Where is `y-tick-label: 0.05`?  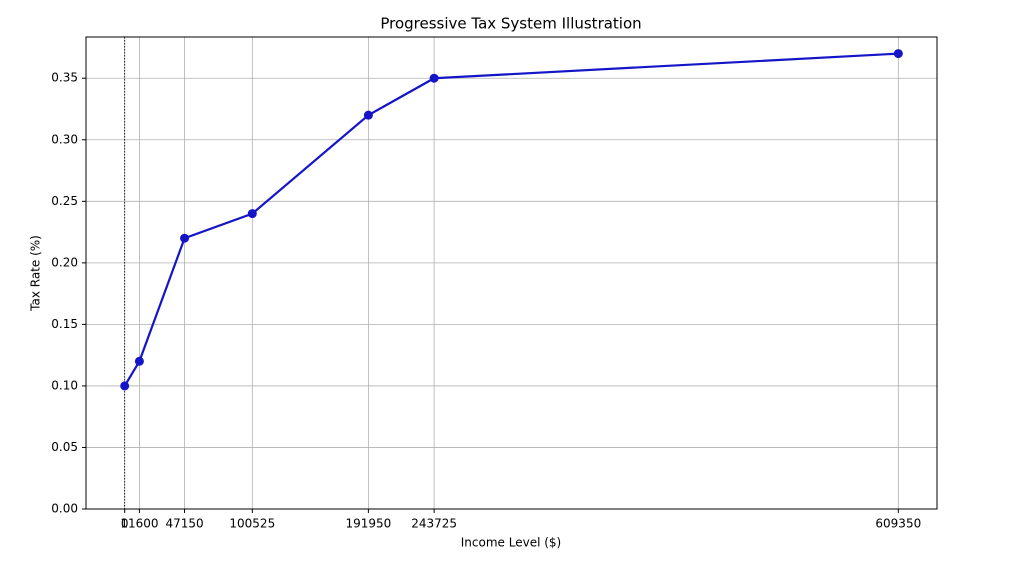 y-tick-label: 0.05 is located at coordinates (64, 447).